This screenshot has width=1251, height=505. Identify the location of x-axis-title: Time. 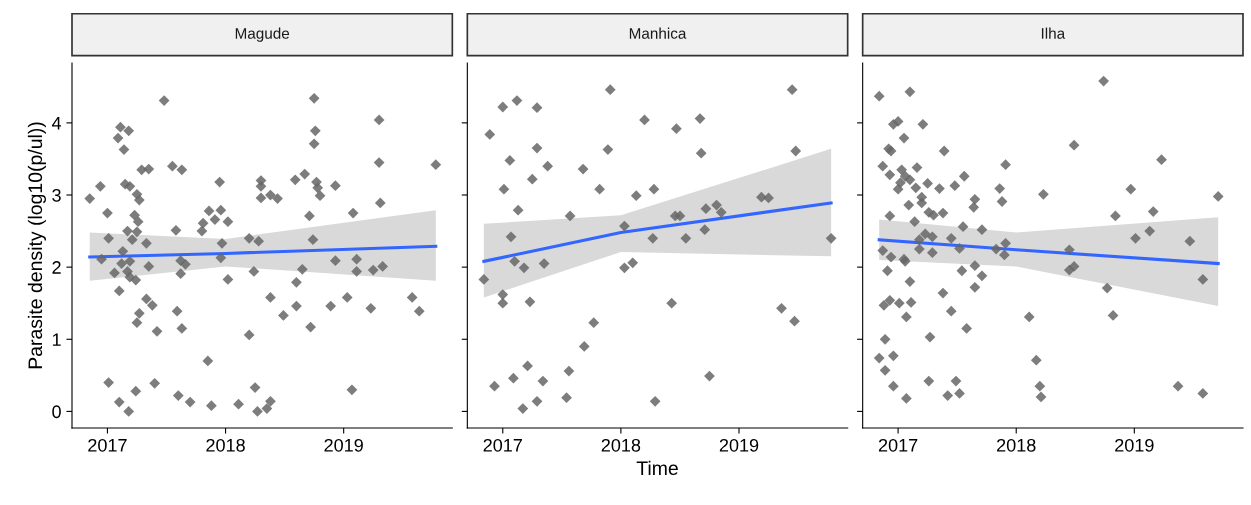
(657, 468).